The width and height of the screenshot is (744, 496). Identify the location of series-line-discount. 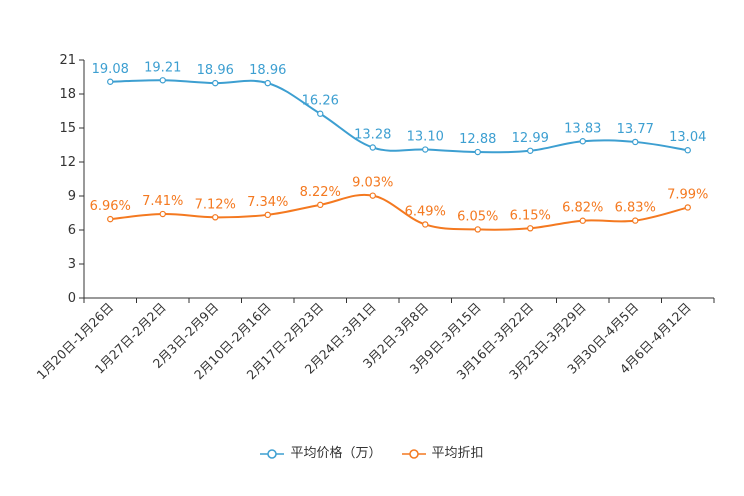
(399, 212).